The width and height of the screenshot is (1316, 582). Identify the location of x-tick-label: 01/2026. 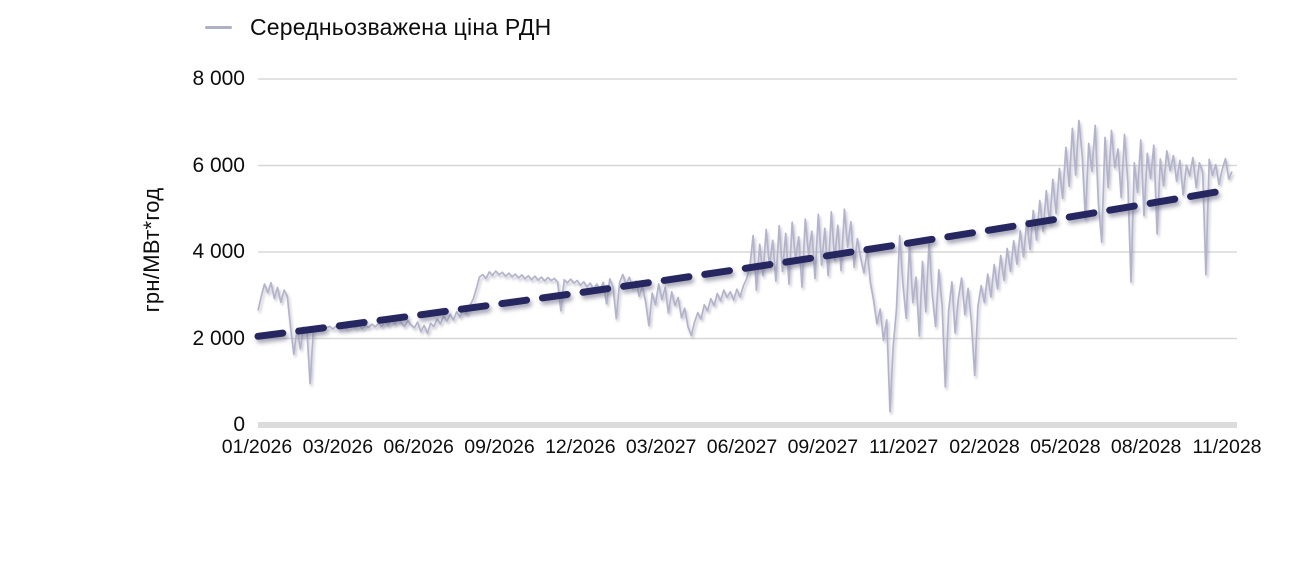
(257, 447).